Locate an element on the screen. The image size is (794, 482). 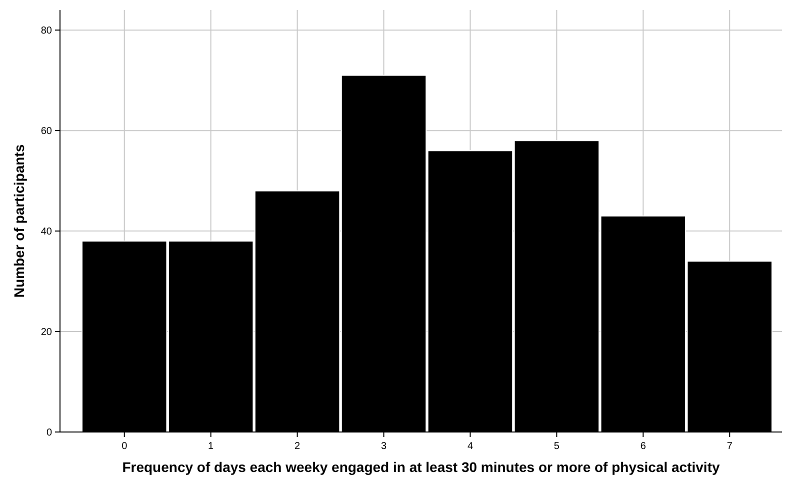
x-tick-label: 0 is located at coordinates (125, 446).